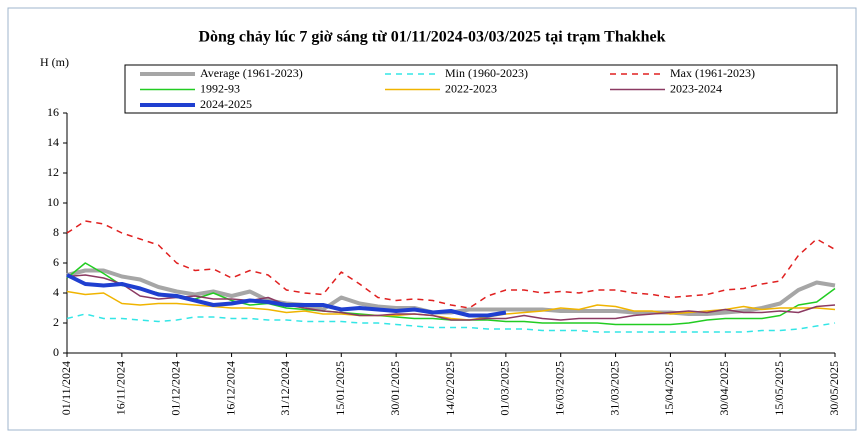 The image size is (864, 438). Describe the element at coordinates (340, 388) in the screenshot. I see `x-tick-label: 15/01/2025` at that location.